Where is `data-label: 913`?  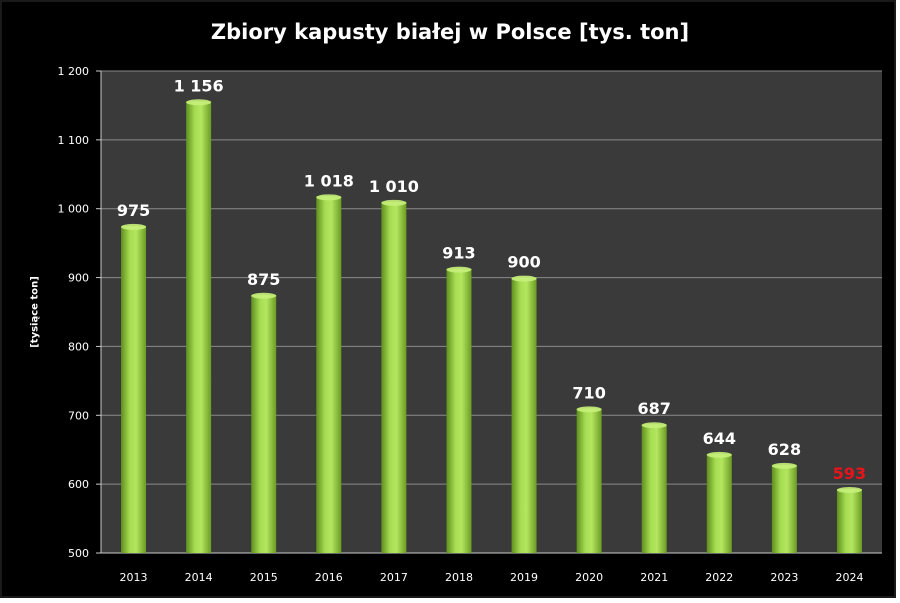 data-label: 913 is located at coordinates (458, 253).